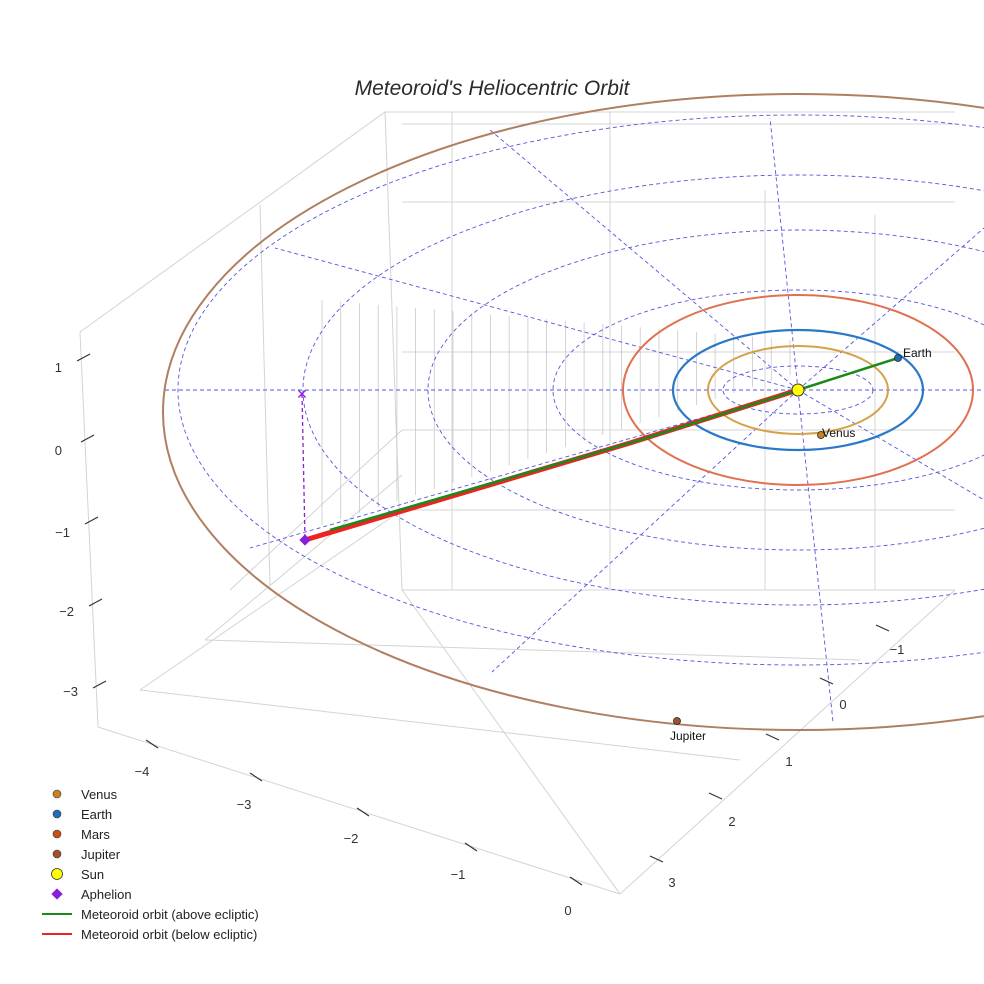 The width and height of the screenshot is (984, 984). Describe the element at coordinates (305, 540) in the screenshot. I see `aphelion-marker` at that location.